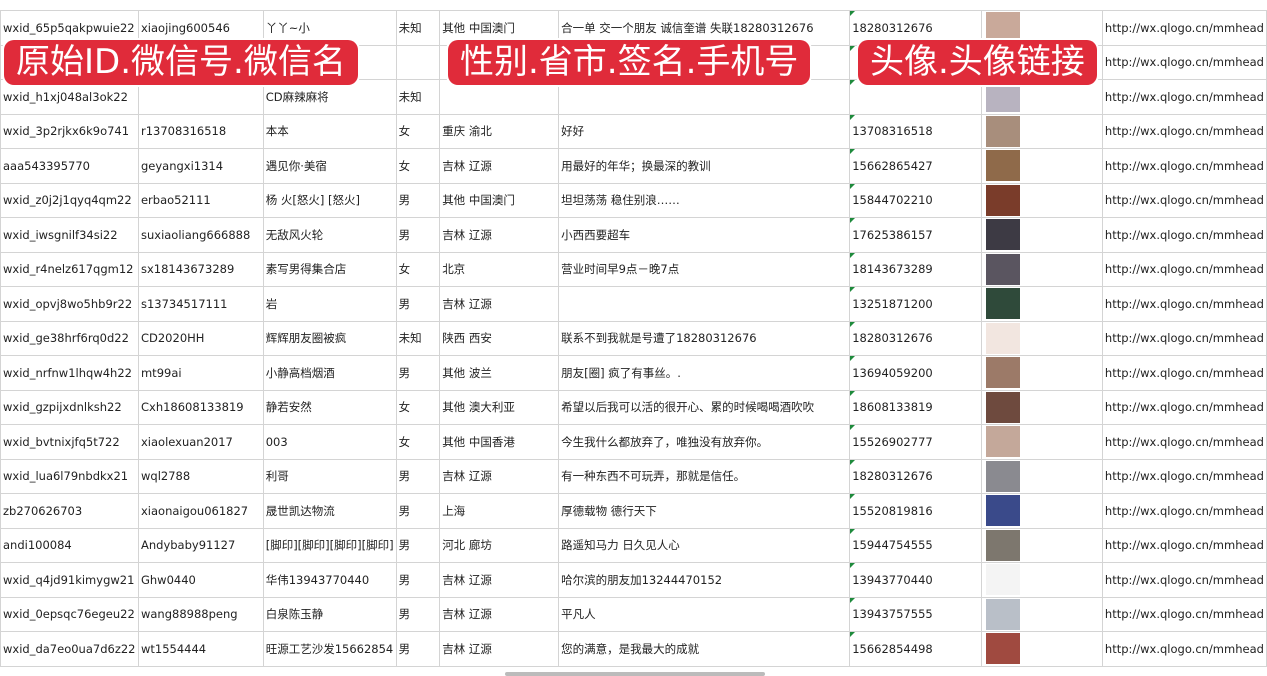 The height and width of the screenshot is (676, 1267). I want to click on region-cell: 其他 中国澳门, so click(499, 200).